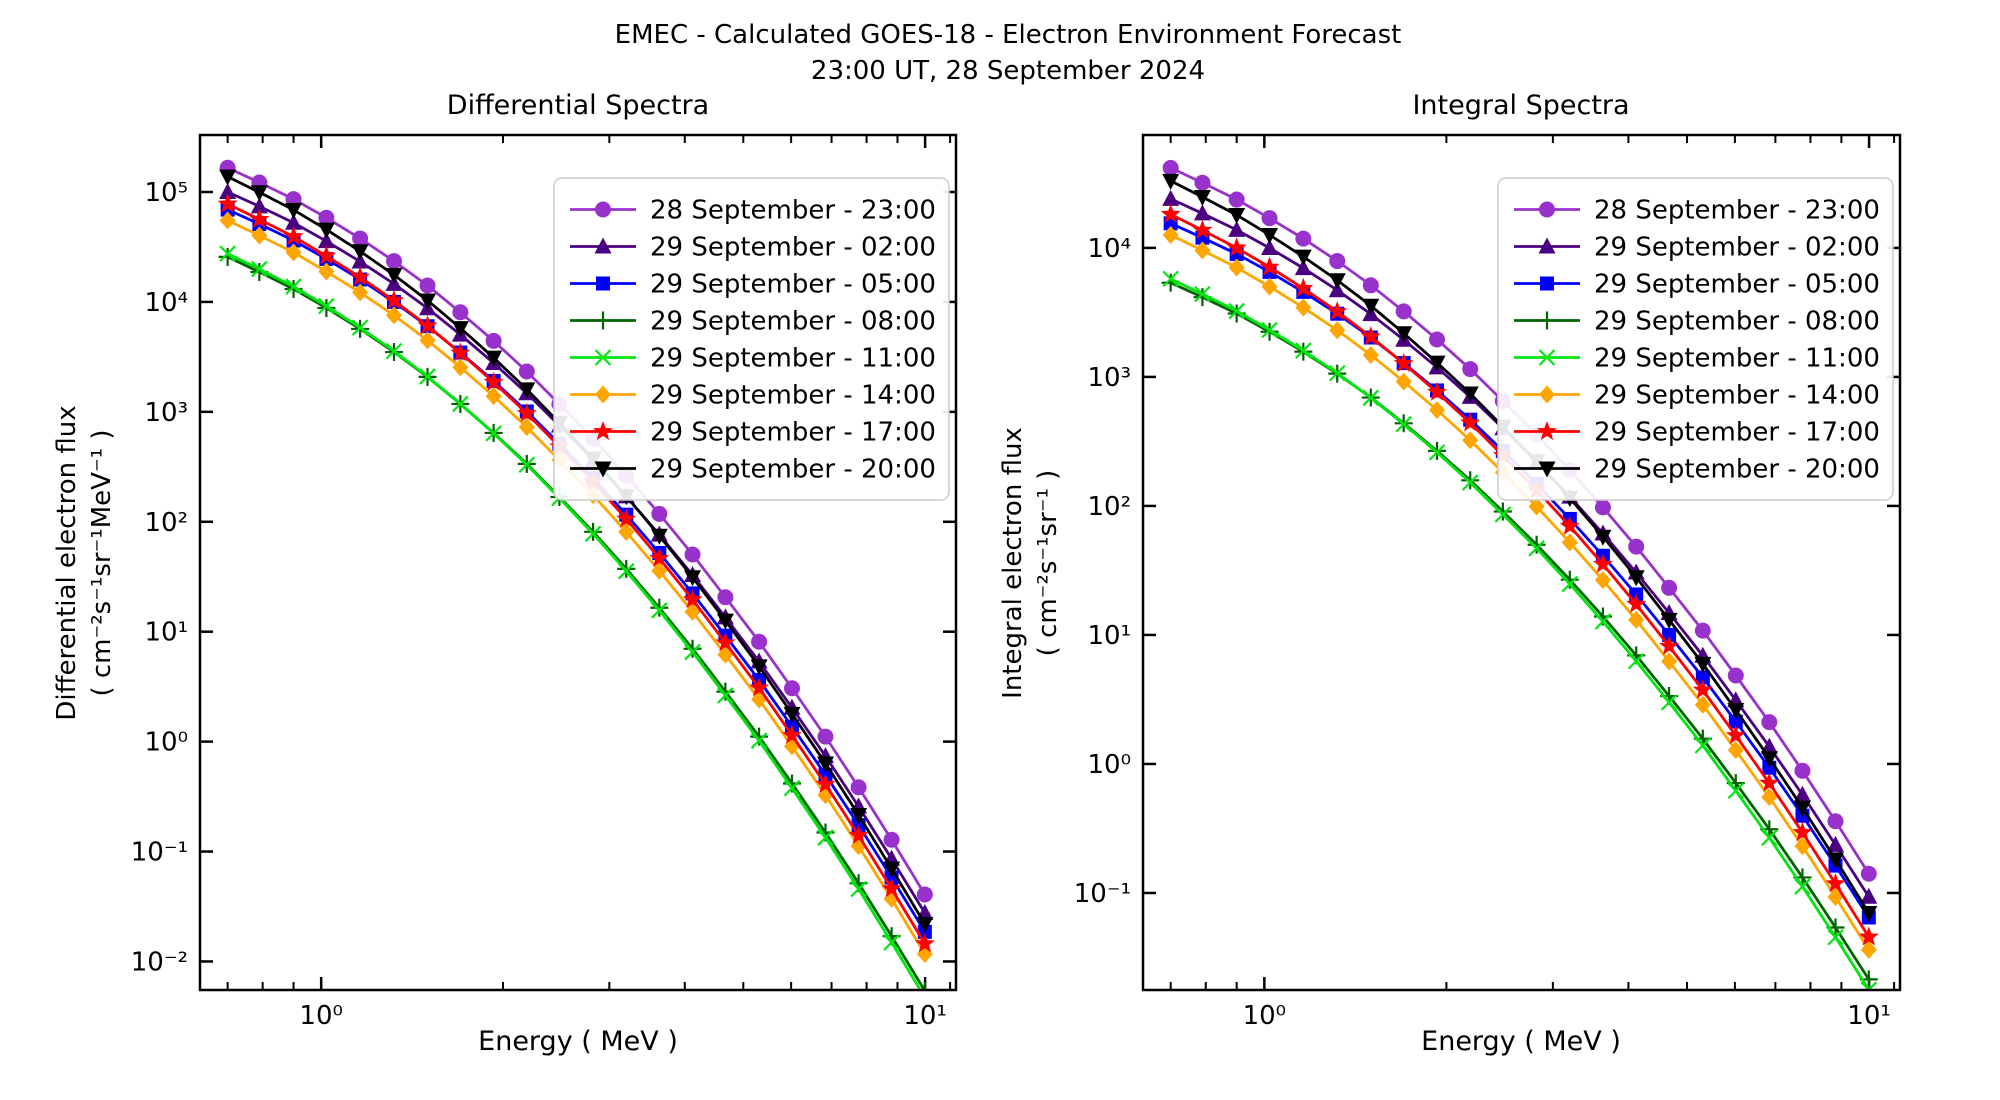  I want to click on legend-label: 29 September - 08:00, so click(1737, 322).